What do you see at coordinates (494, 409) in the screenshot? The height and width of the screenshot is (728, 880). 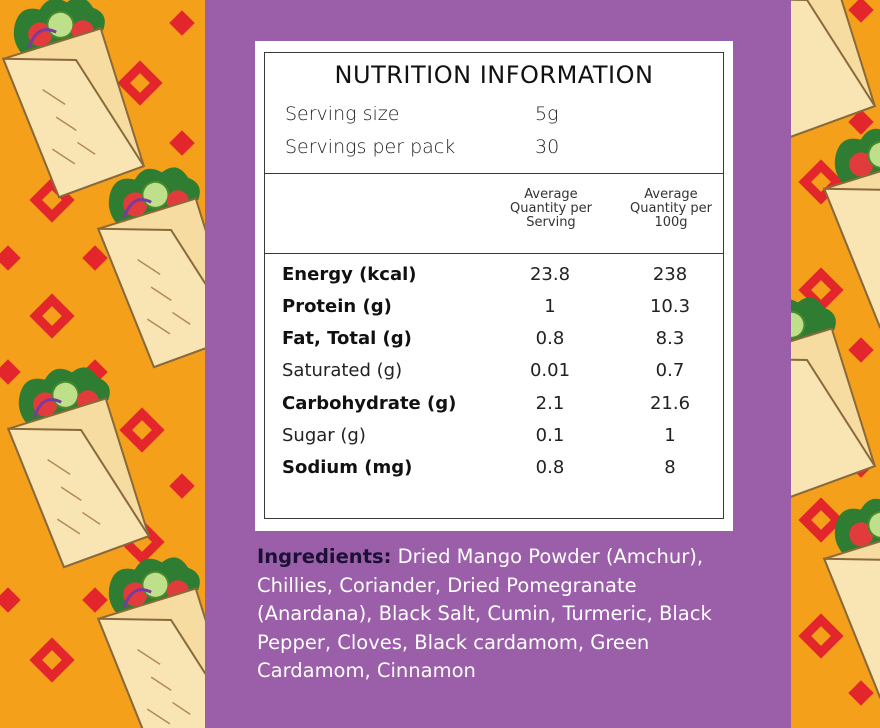 I see `table-row: Carbohydrate (g) 2.1 21.6` at bounding box center [494, 409].